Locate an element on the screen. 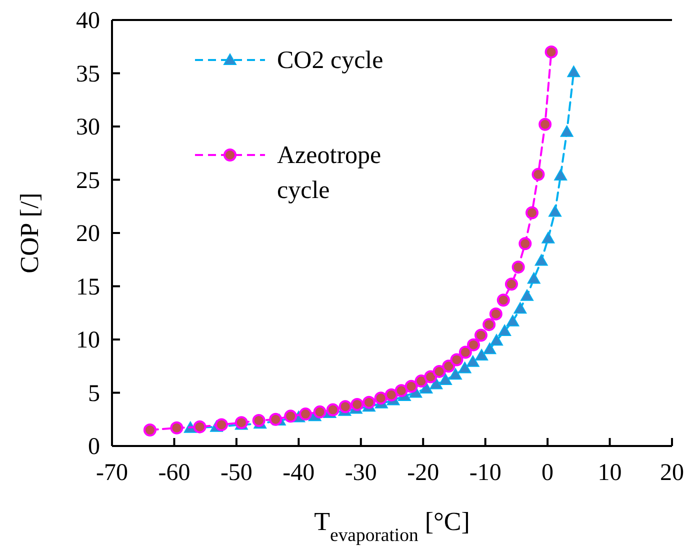 Image resolution: width=689 pixels, height=550 pixels. y-axis-title: COP [/] is located at coordinates (29, 233).